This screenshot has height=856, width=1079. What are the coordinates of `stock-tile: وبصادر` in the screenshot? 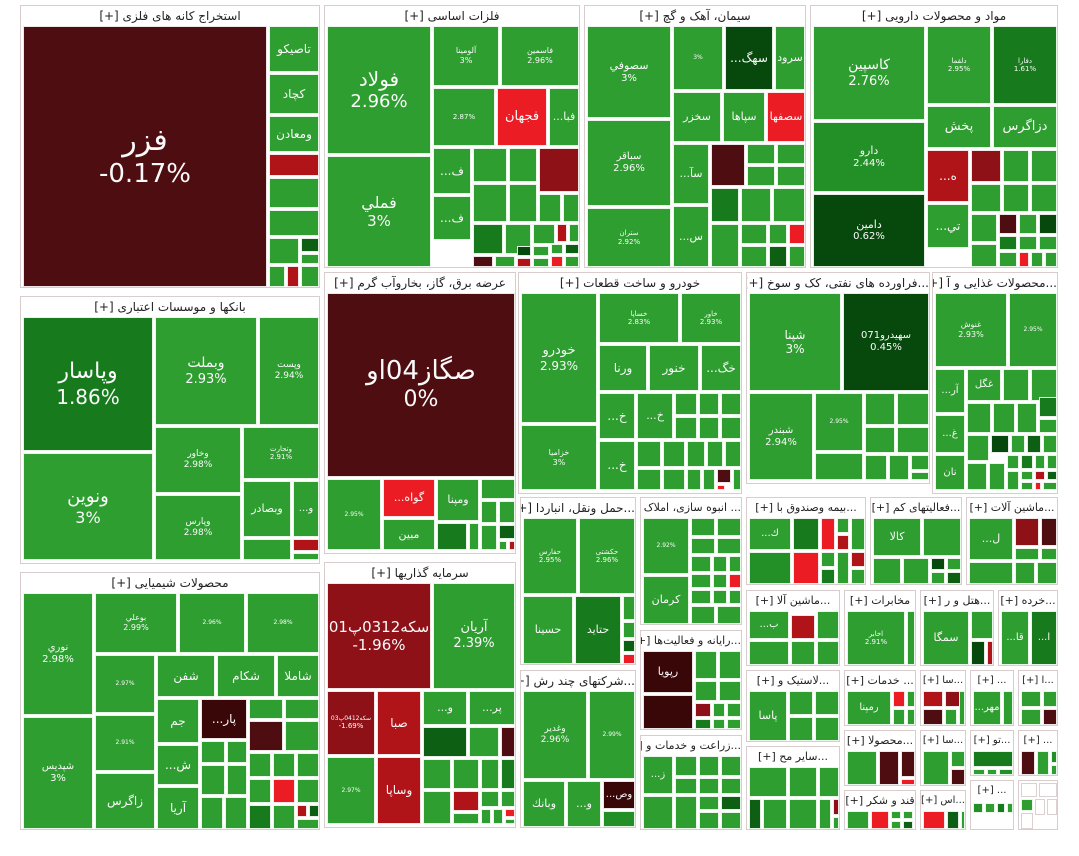 It's located at (267, 509).